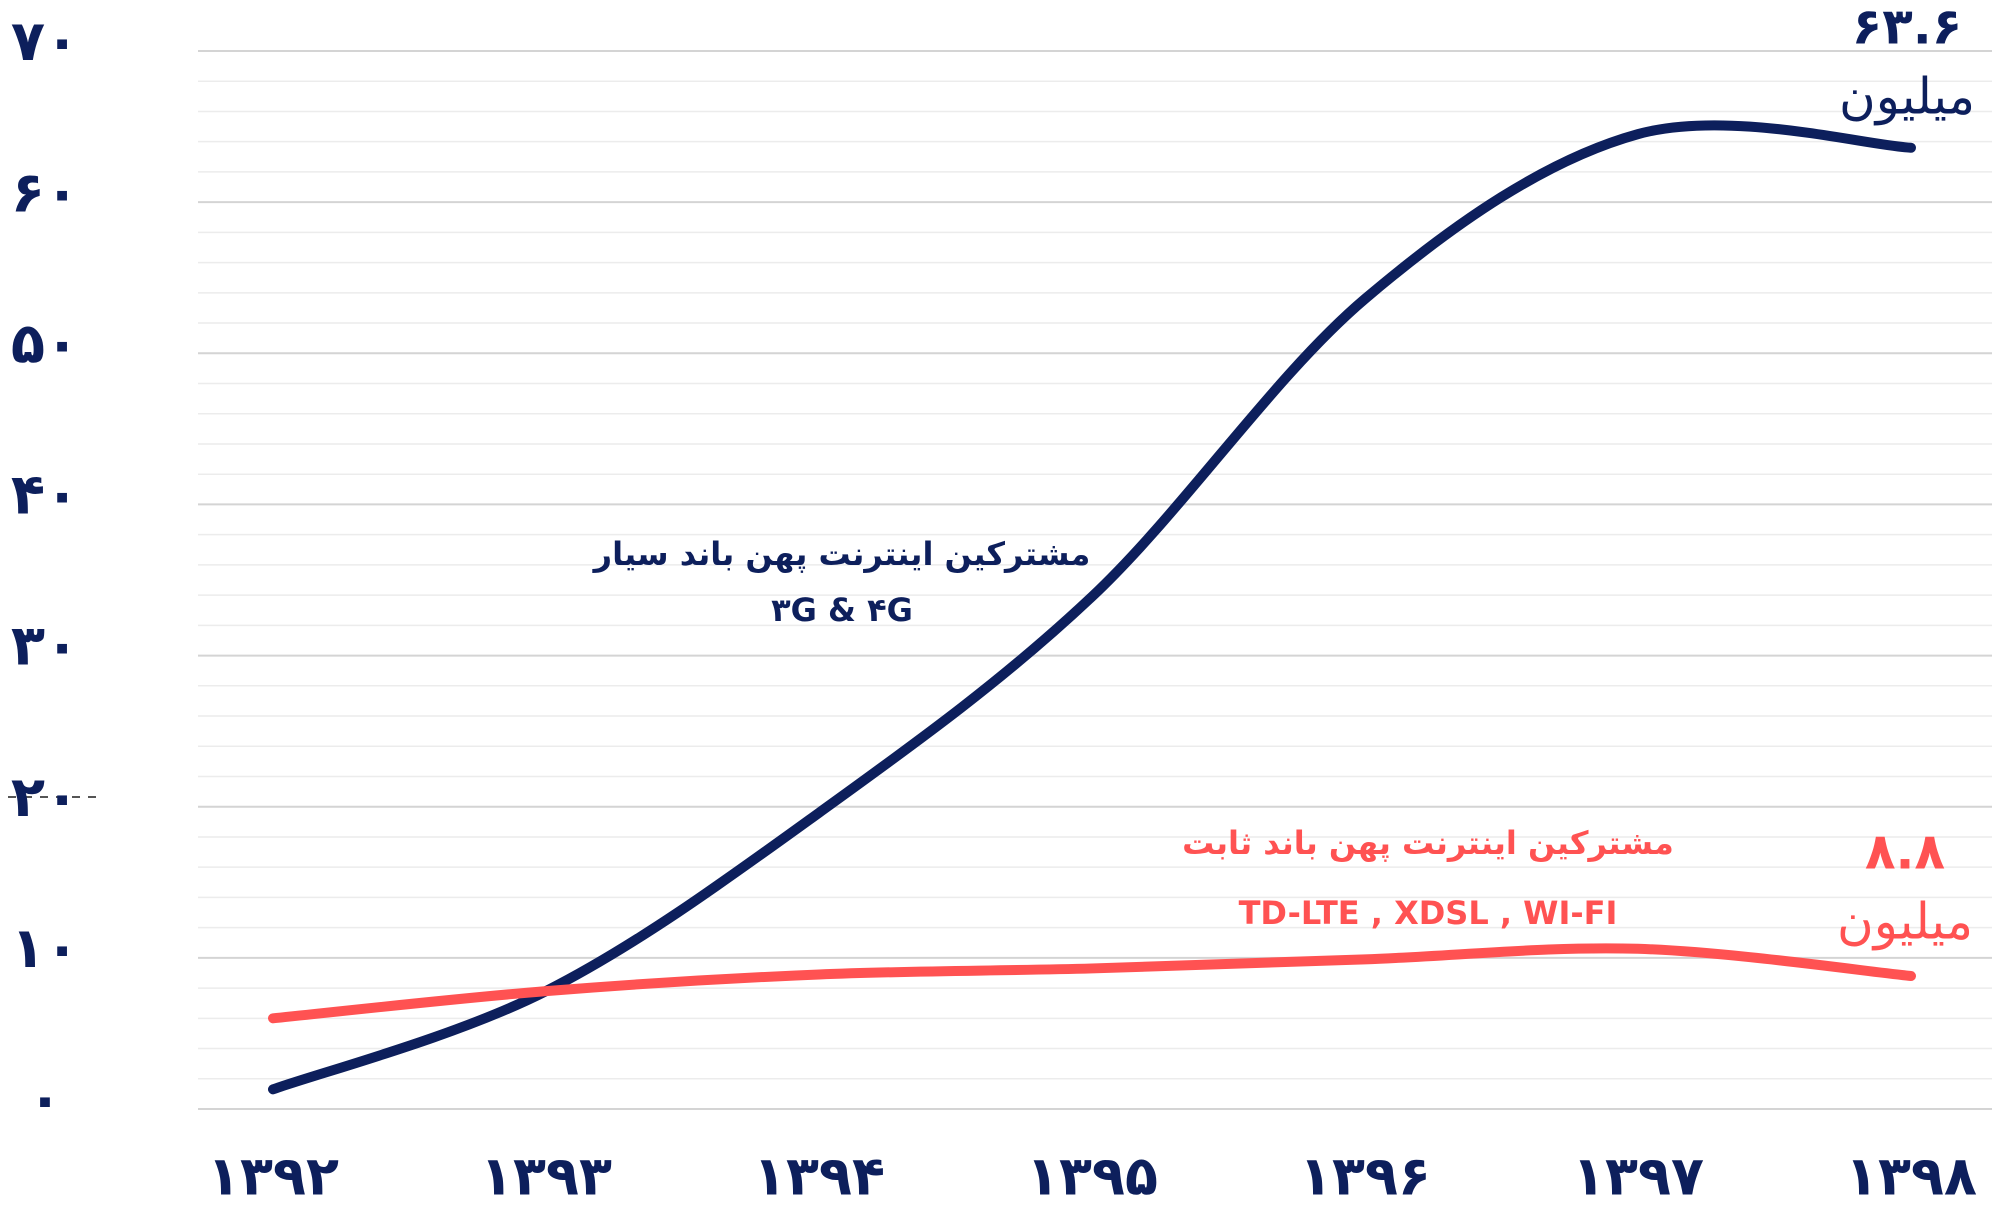  Describe the element at coordinates (819, 1176) in the screenshot. I see `x-tick-label: ۱۳۹۴` at that location.